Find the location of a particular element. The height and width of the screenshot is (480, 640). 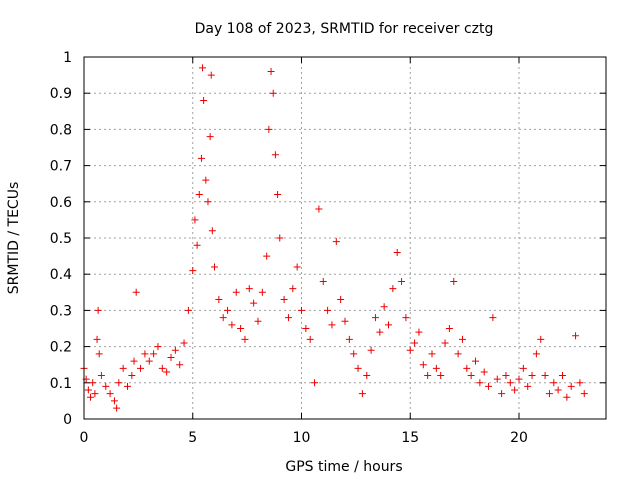

x-tick-label: 15 is located at coordinates (410, 438).